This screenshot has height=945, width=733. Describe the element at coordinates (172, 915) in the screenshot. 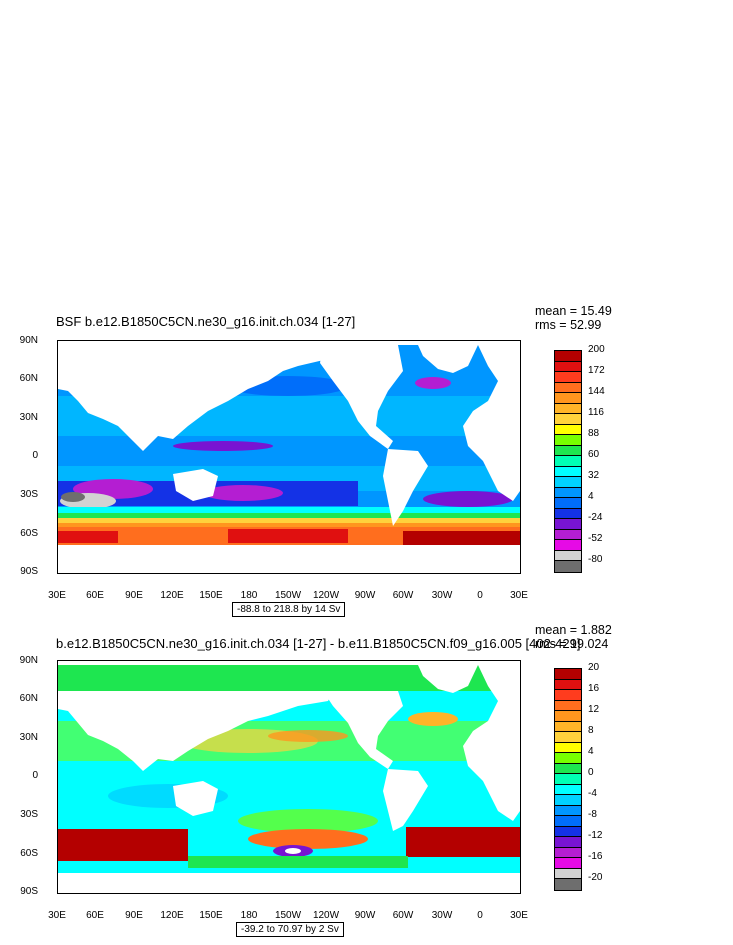

I see `lon-tick-label: 120E` at that location.